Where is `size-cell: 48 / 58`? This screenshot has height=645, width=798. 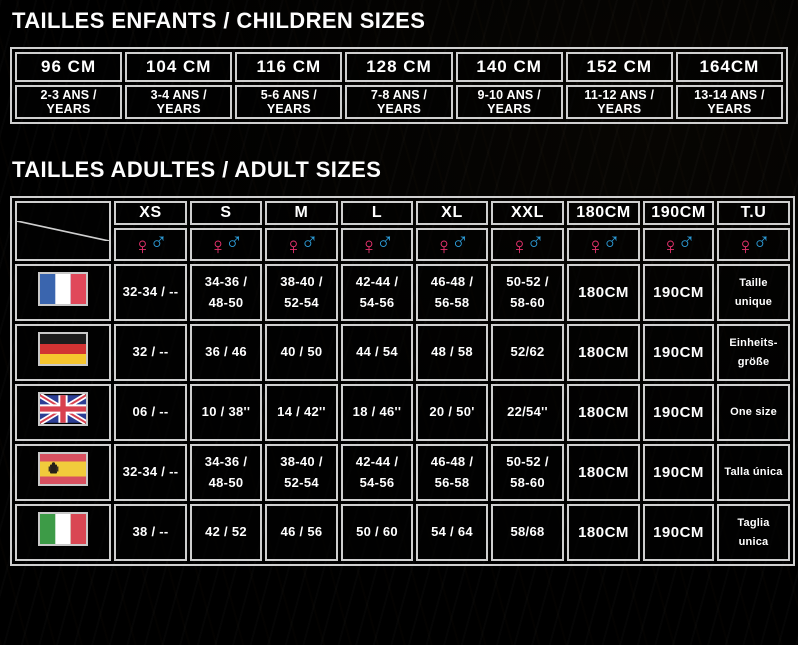
size-cell: 48 / 58 is located at coordinates (452, 352).